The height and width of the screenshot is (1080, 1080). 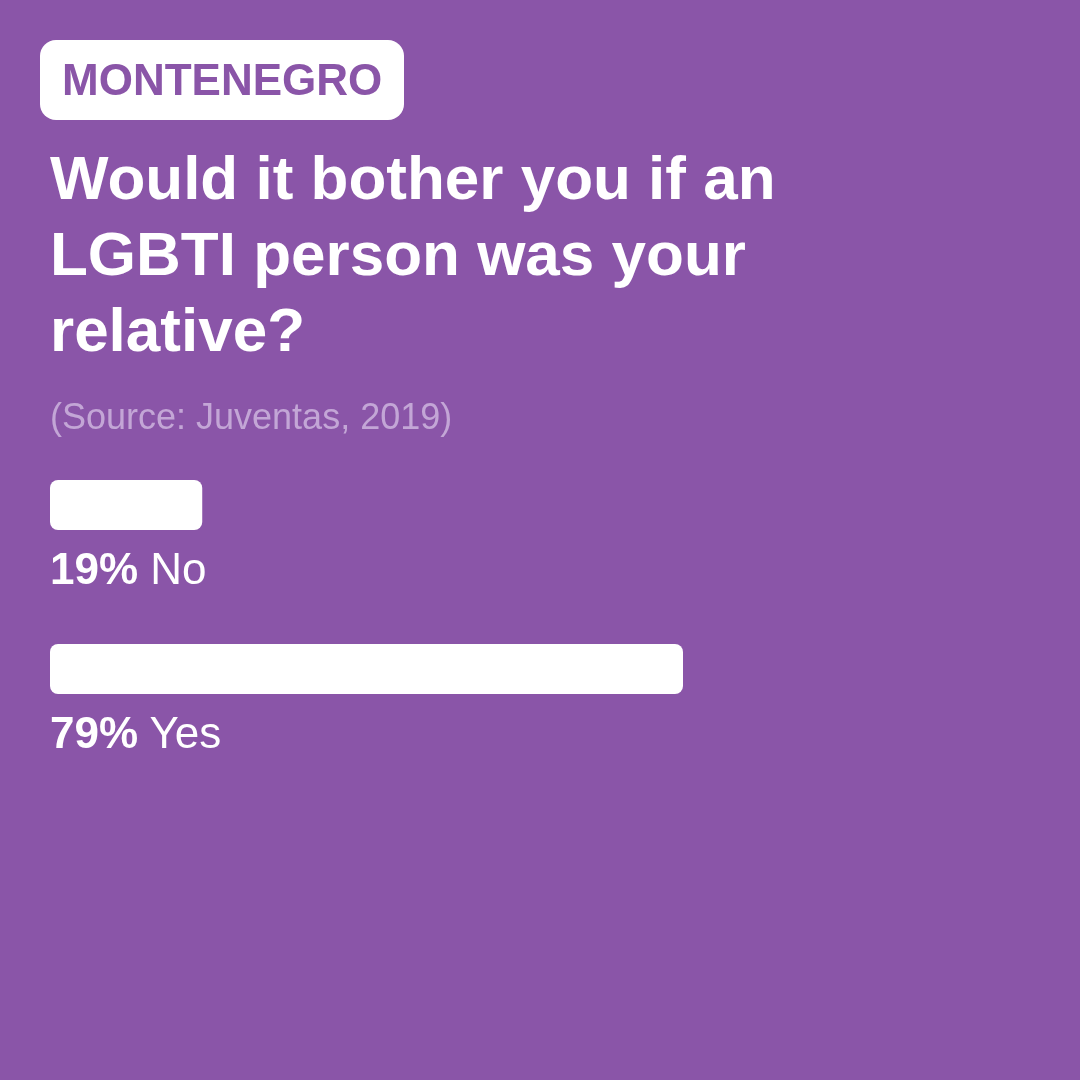 I want to click on text: (Source: Juventas, 2019), so click(x=251, y=417).